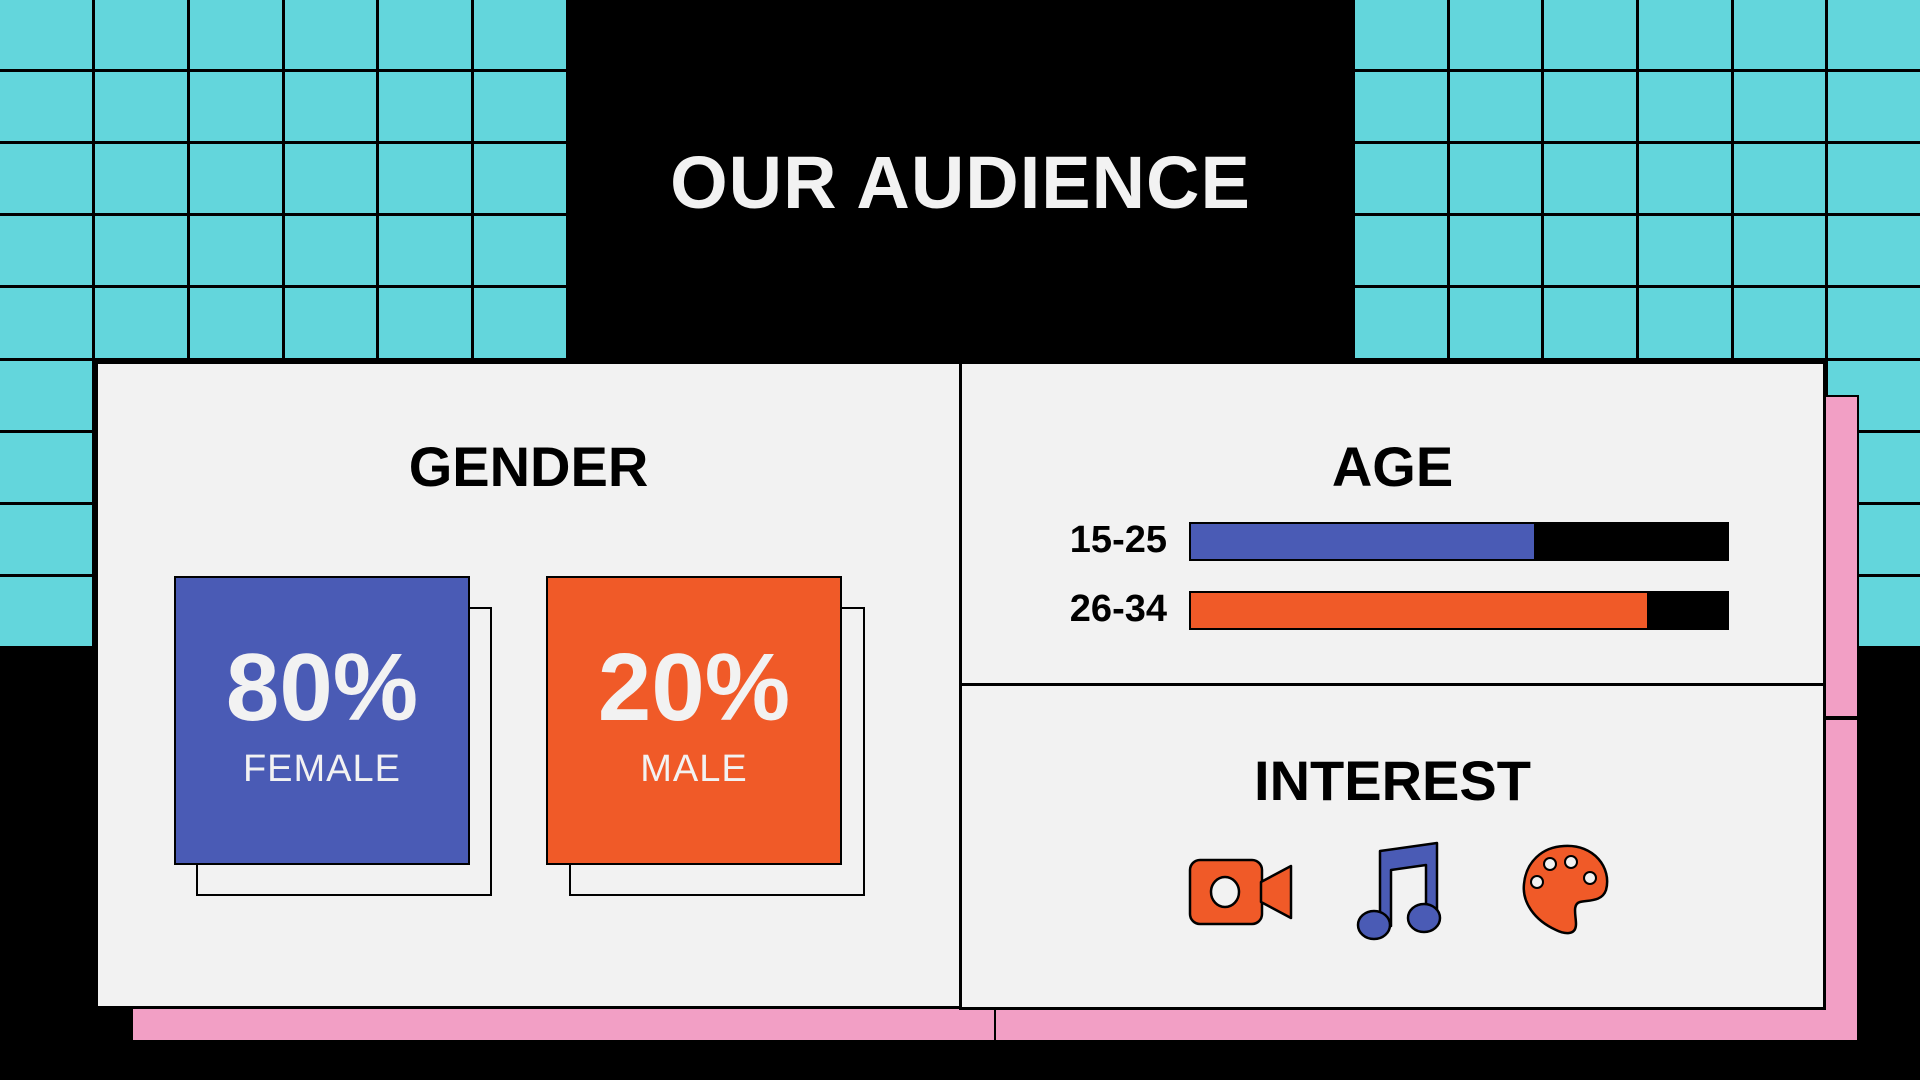 This screenshot has height=1080, width=1920. Describe the element at coordinates (694, 687) in the screenshot. I see `male-percent: 20%` at that location.